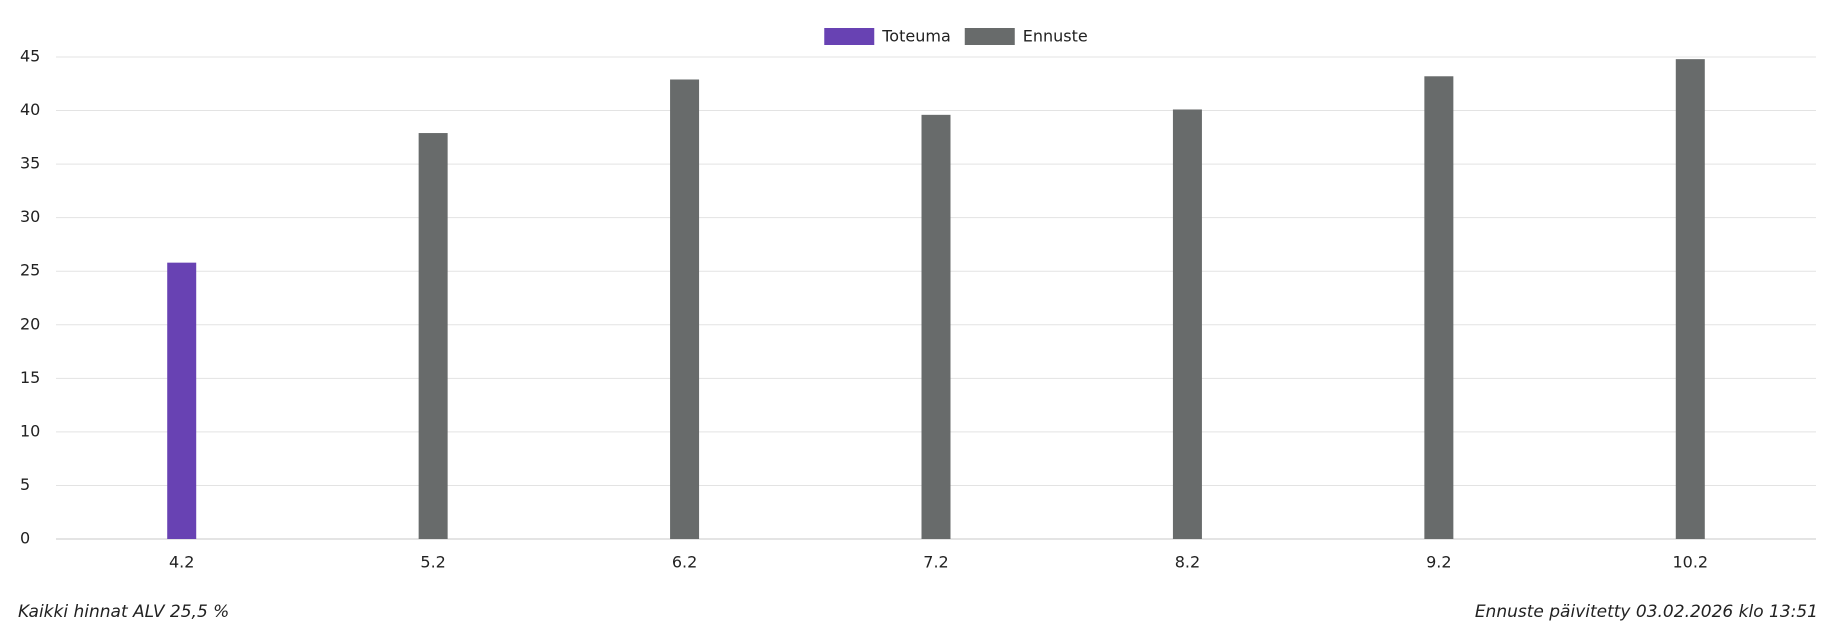 This screenshot has width=1837, height=639. Describe the element at coordinates (30, 270) in the screenshot. I see `y-tick-label: 25` at that location.